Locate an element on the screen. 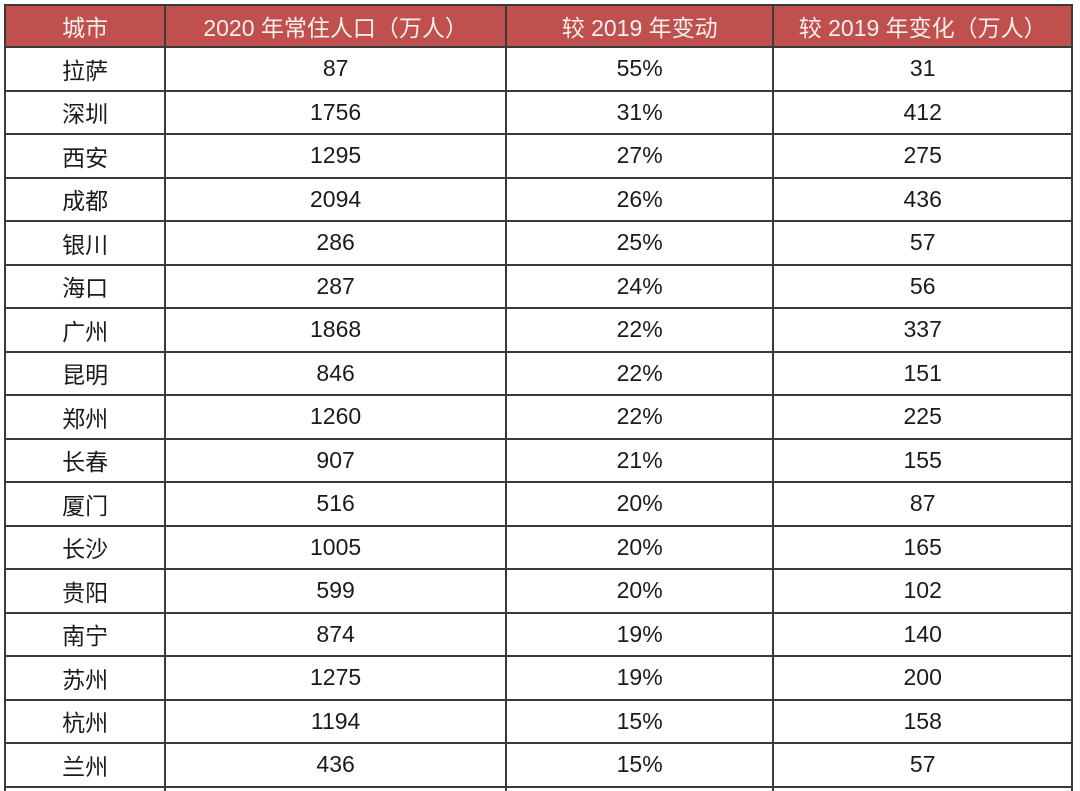  table-row: 成都 2094 26% 436 is located at coordinates (538, 199).